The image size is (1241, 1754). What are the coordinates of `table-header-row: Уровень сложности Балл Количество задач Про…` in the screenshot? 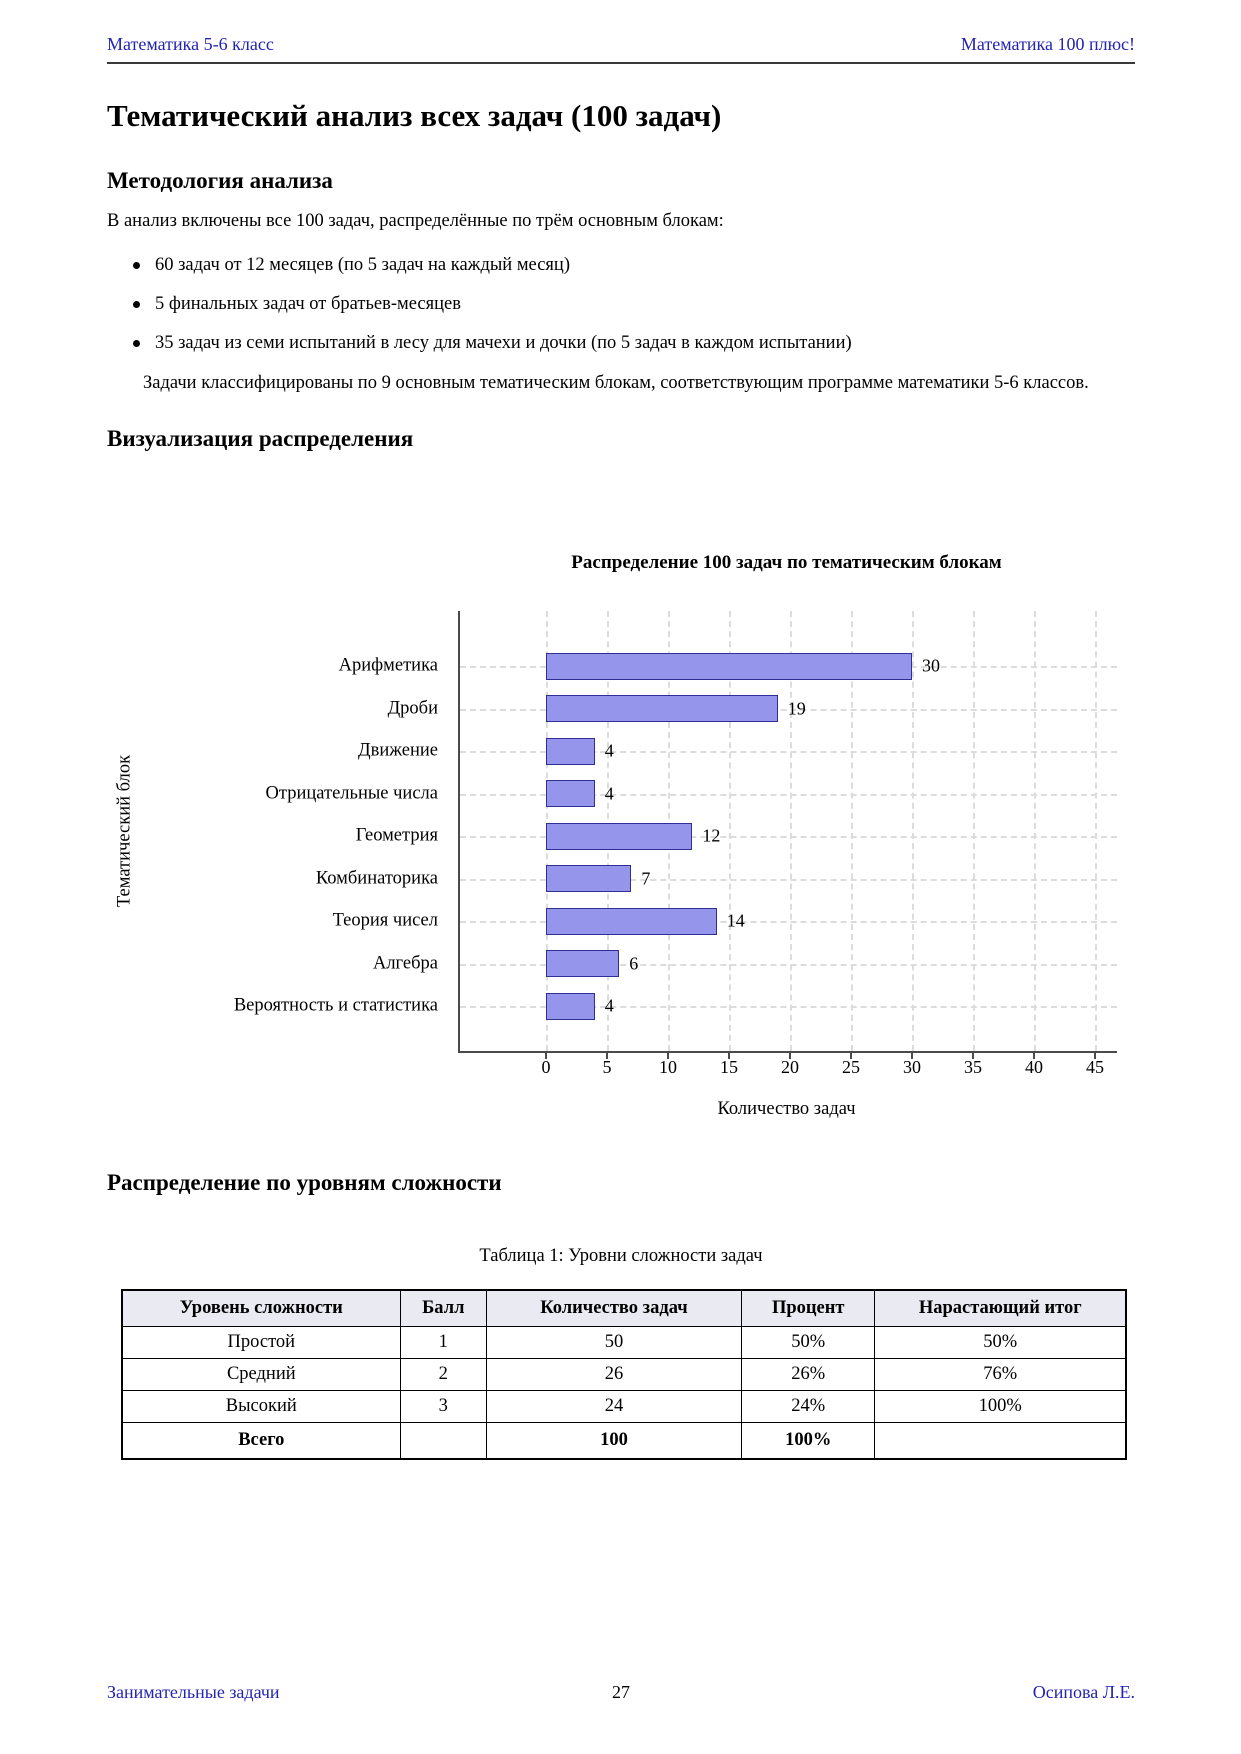 It's located at (624, 1308).